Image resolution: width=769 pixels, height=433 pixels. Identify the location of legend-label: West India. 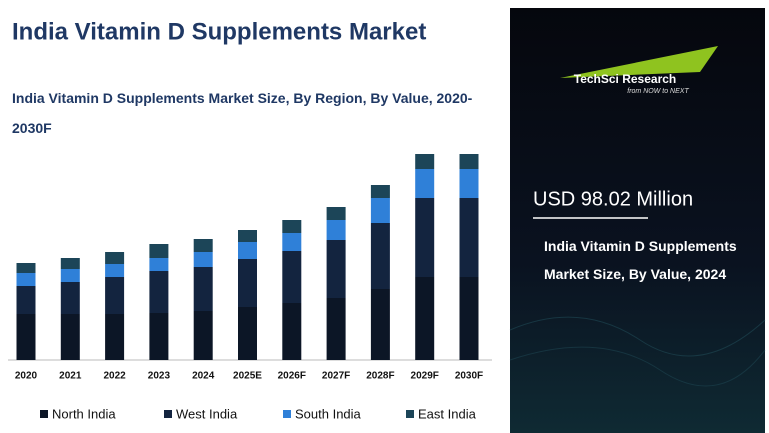
(207, 413).